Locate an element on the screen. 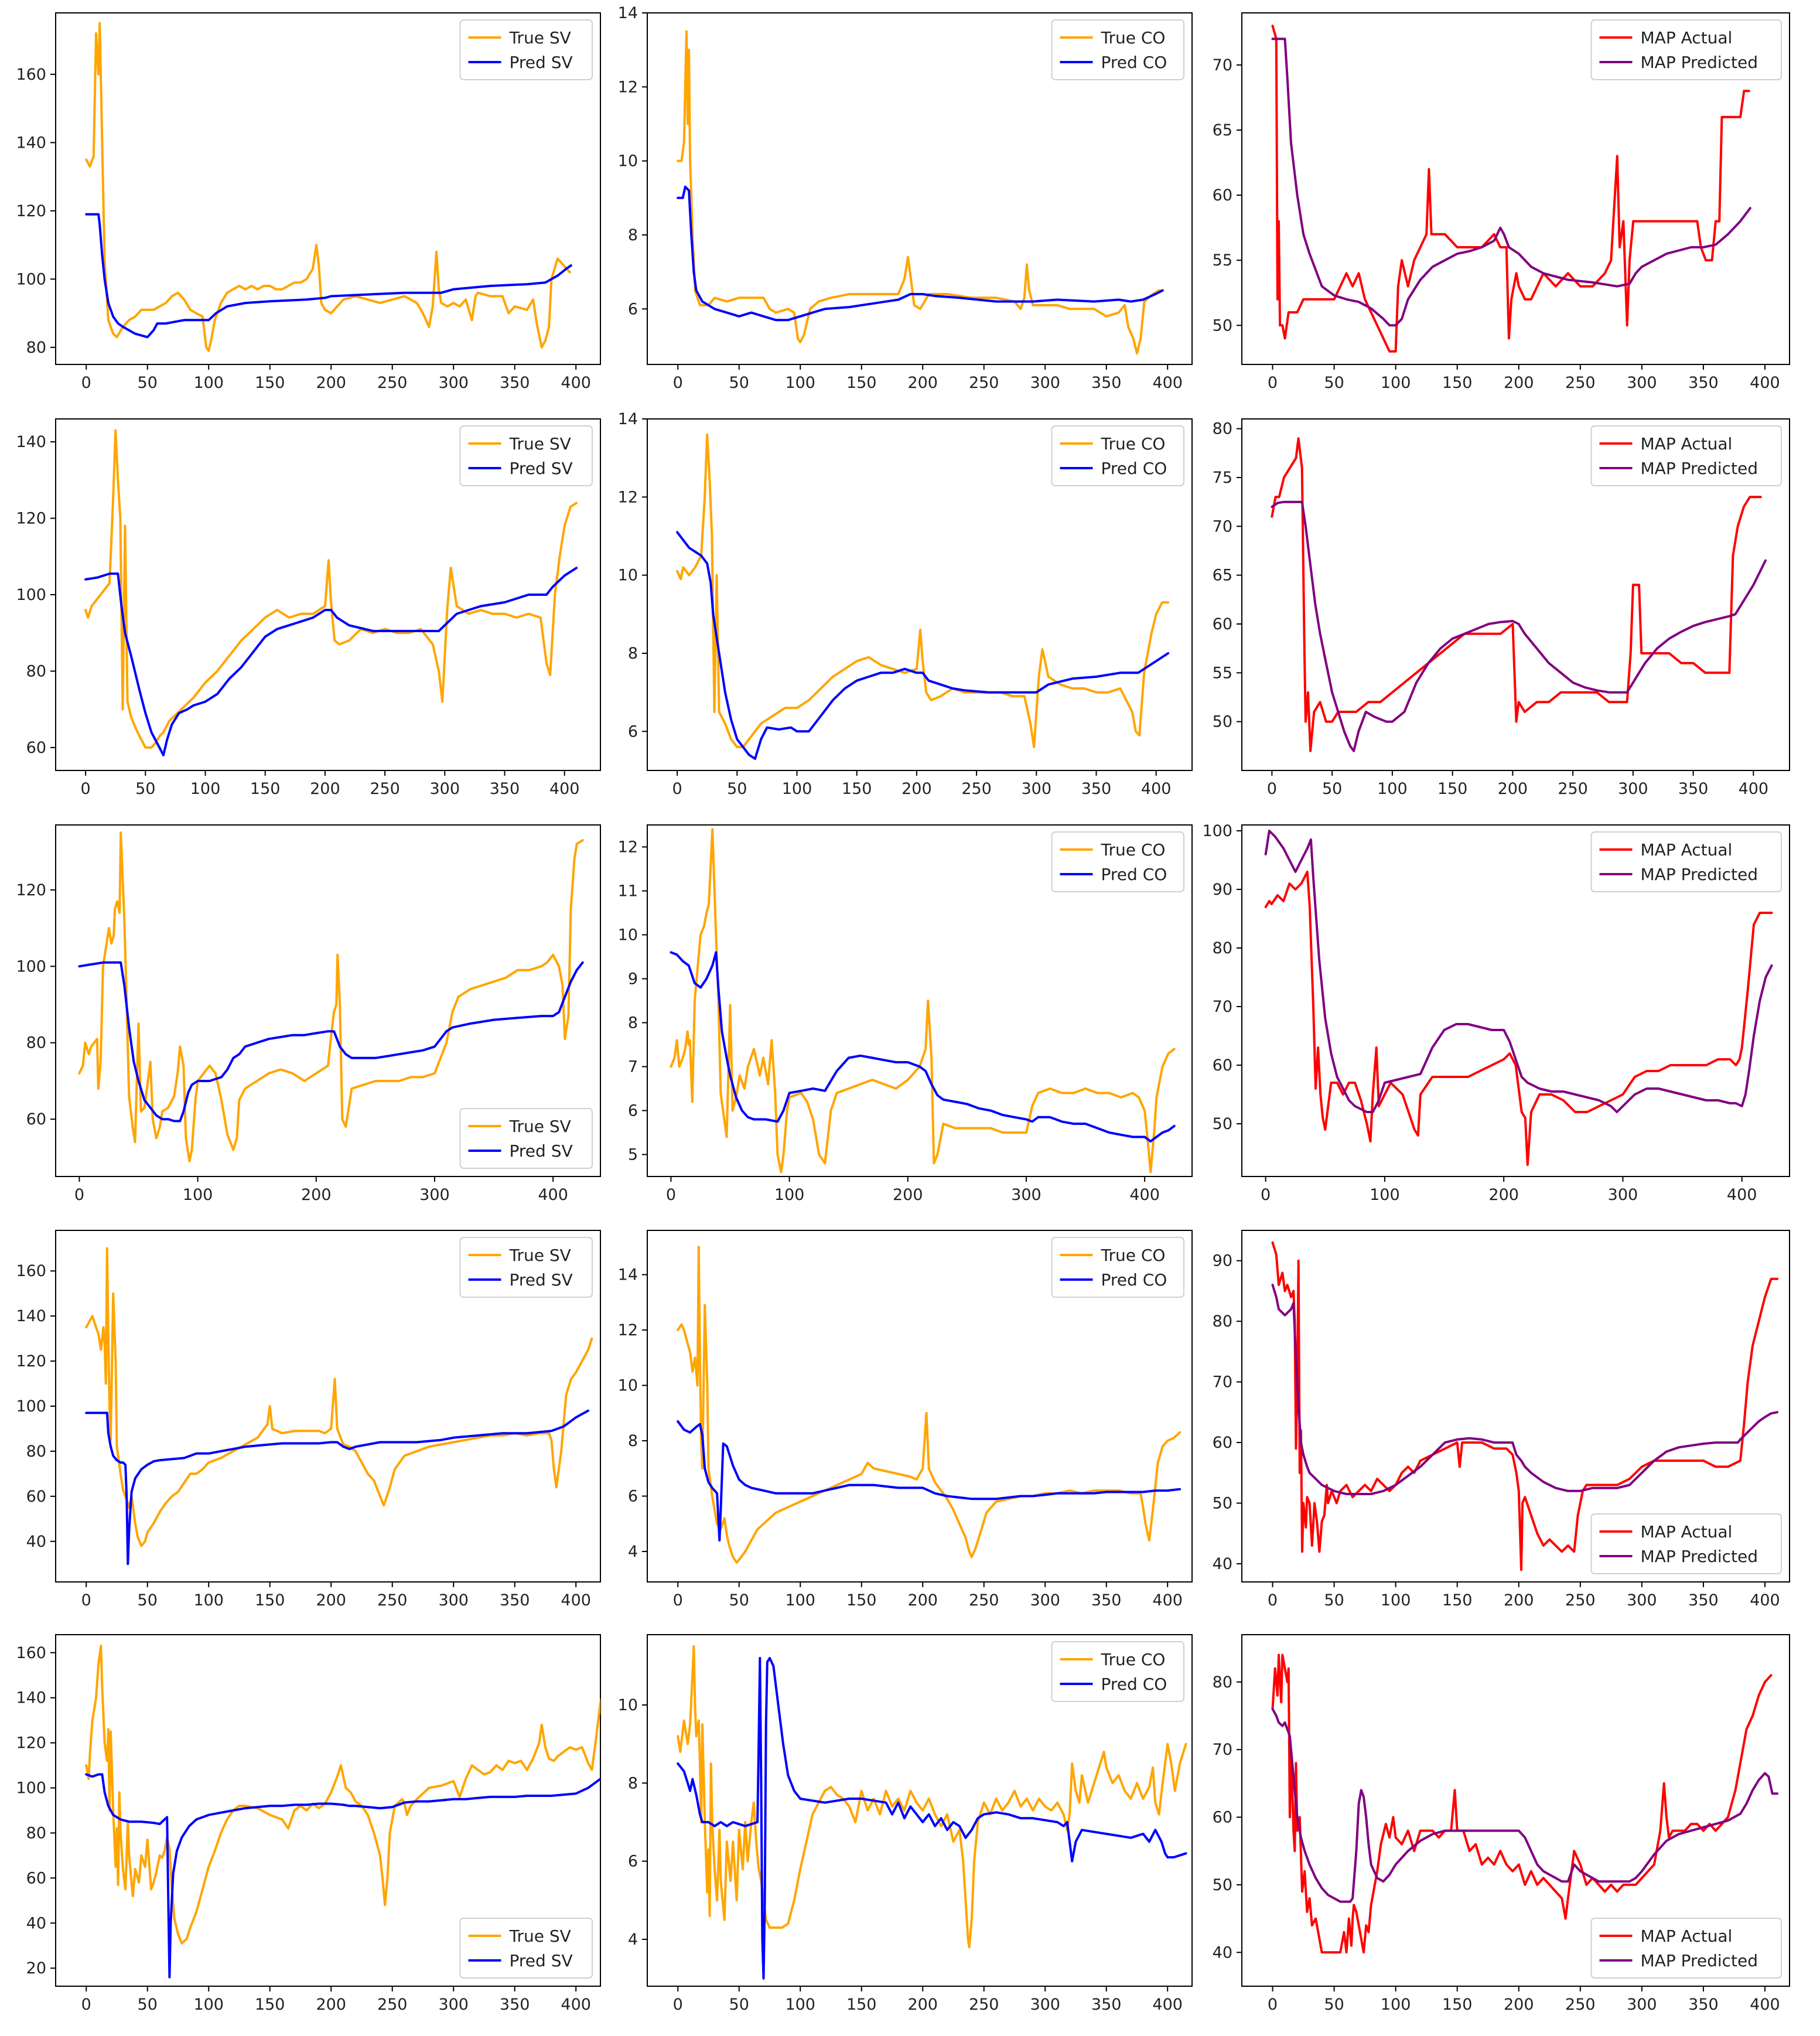  y-tick-label: 14 is located at coordinates (628, 1275).